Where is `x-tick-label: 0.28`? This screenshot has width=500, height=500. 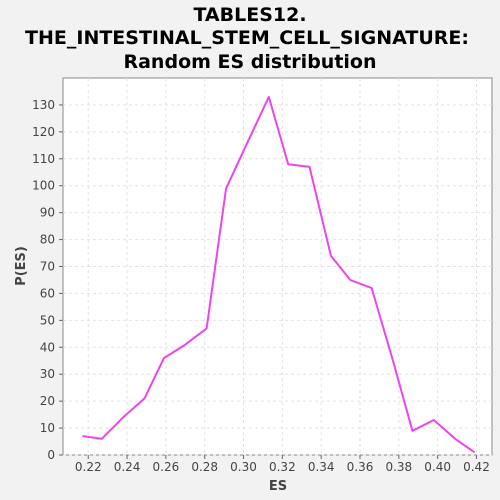
x-tick-label: 0.28 is located at coordinates (204, 467).